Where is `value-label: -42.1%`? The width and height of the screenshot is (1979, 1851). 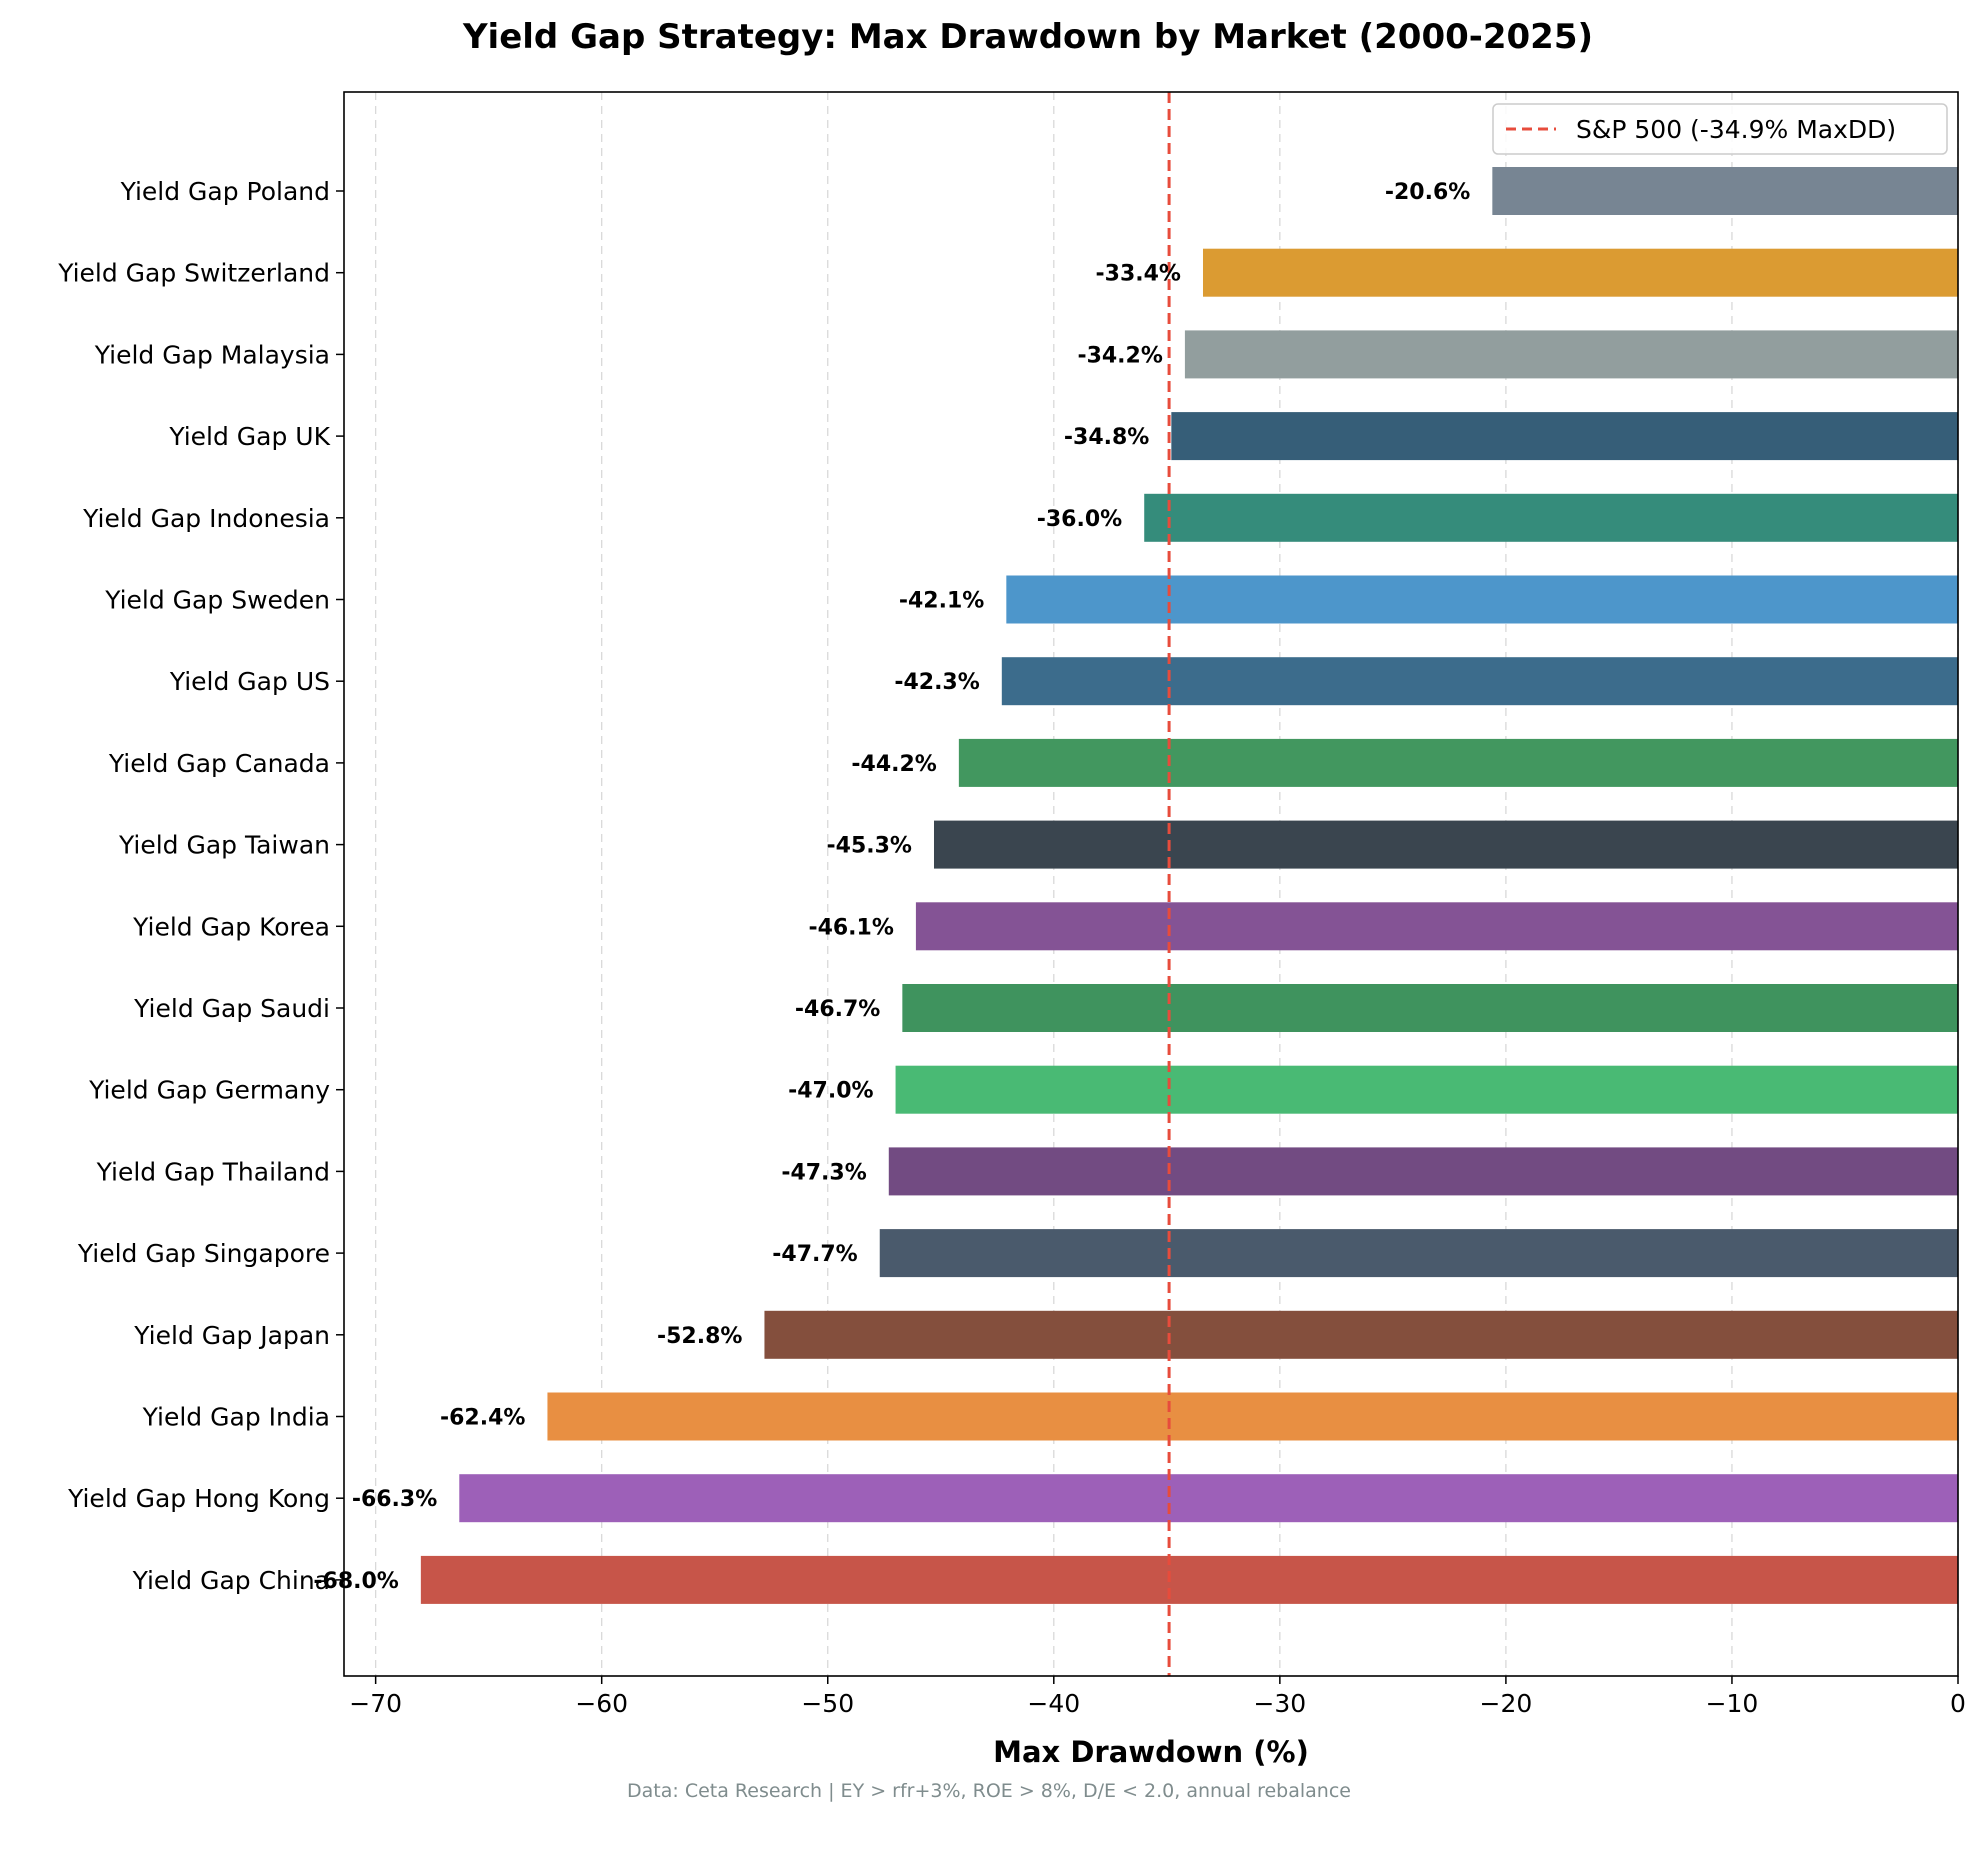 value-label: -42.1% is located at coordinates (941, 601).